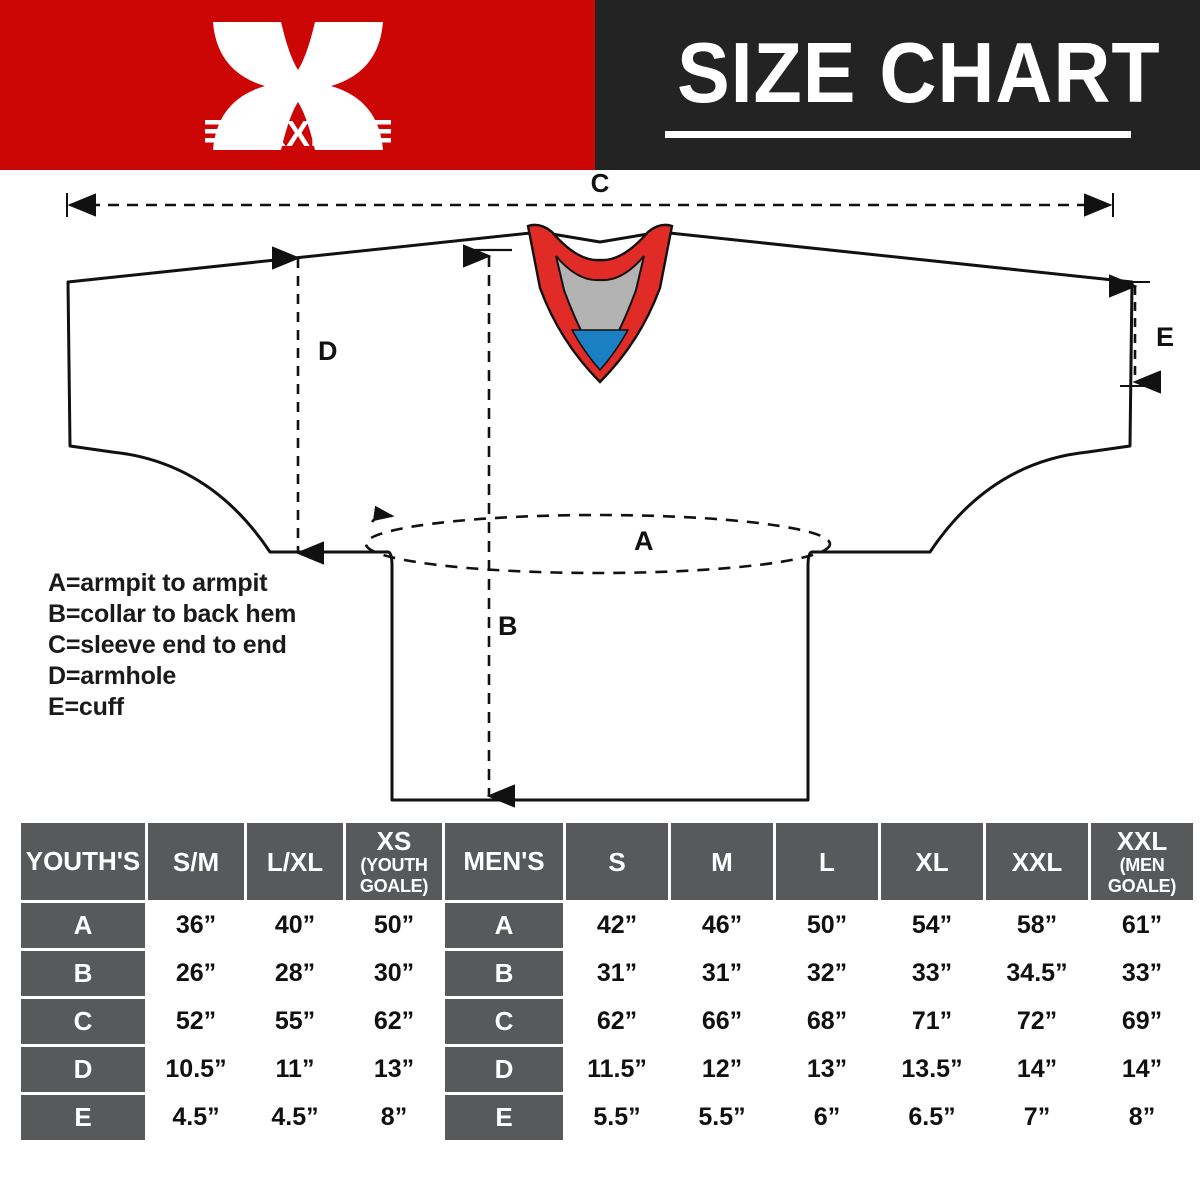 This screenshot has height=1200, width=1200. I want to click on size-name: L, so click(827, 861).